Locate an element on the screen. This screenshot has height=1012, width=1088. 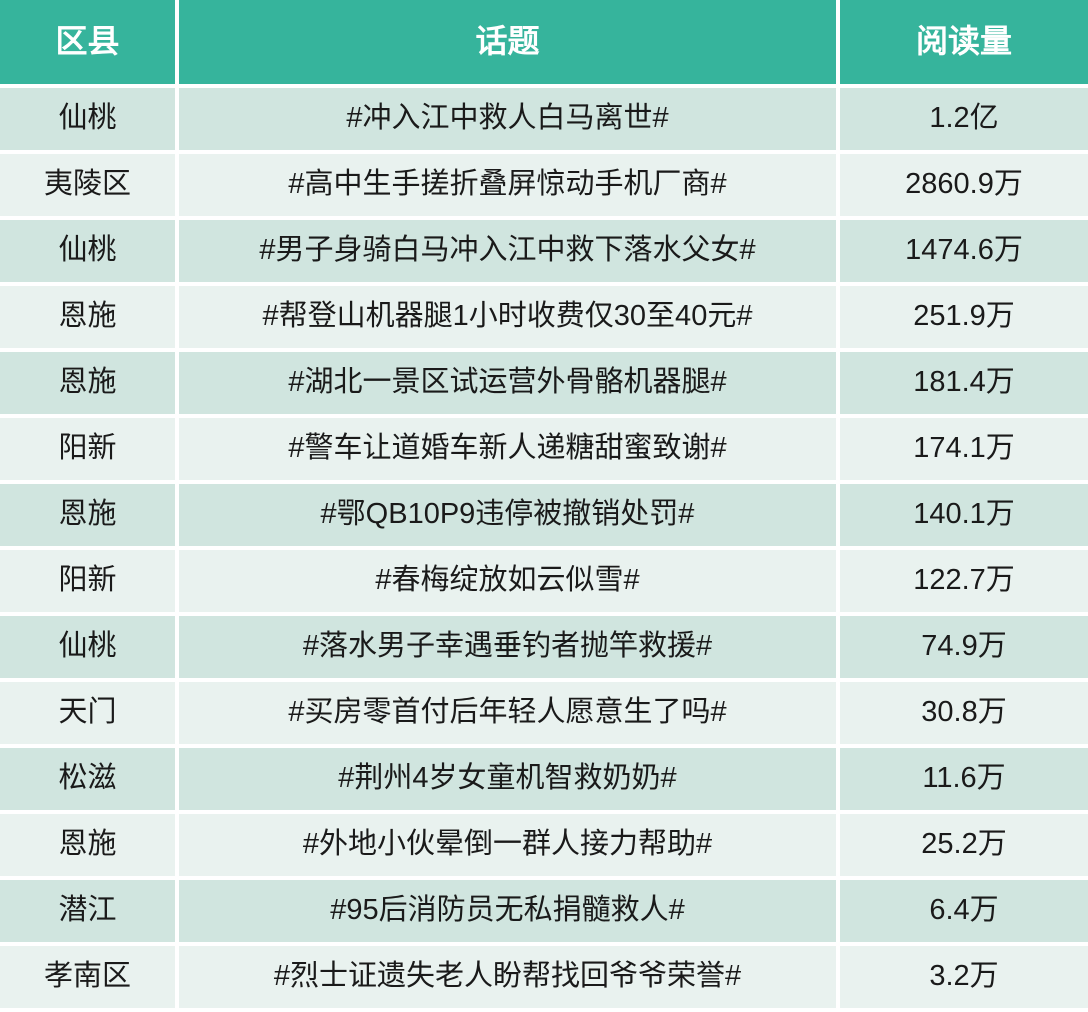
district-cell: 孝南区 is located at coordinates (87, 977).